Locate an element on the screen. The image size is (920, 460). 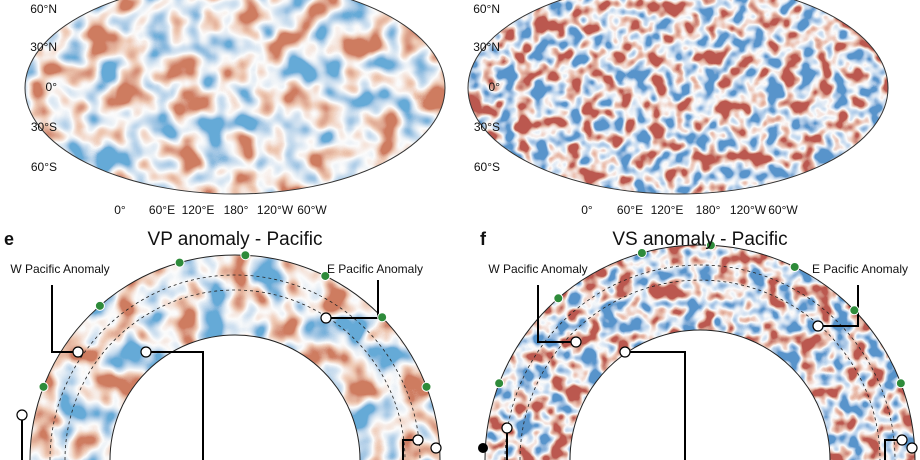
panel-letter: e is located at coordinates (9, 239).